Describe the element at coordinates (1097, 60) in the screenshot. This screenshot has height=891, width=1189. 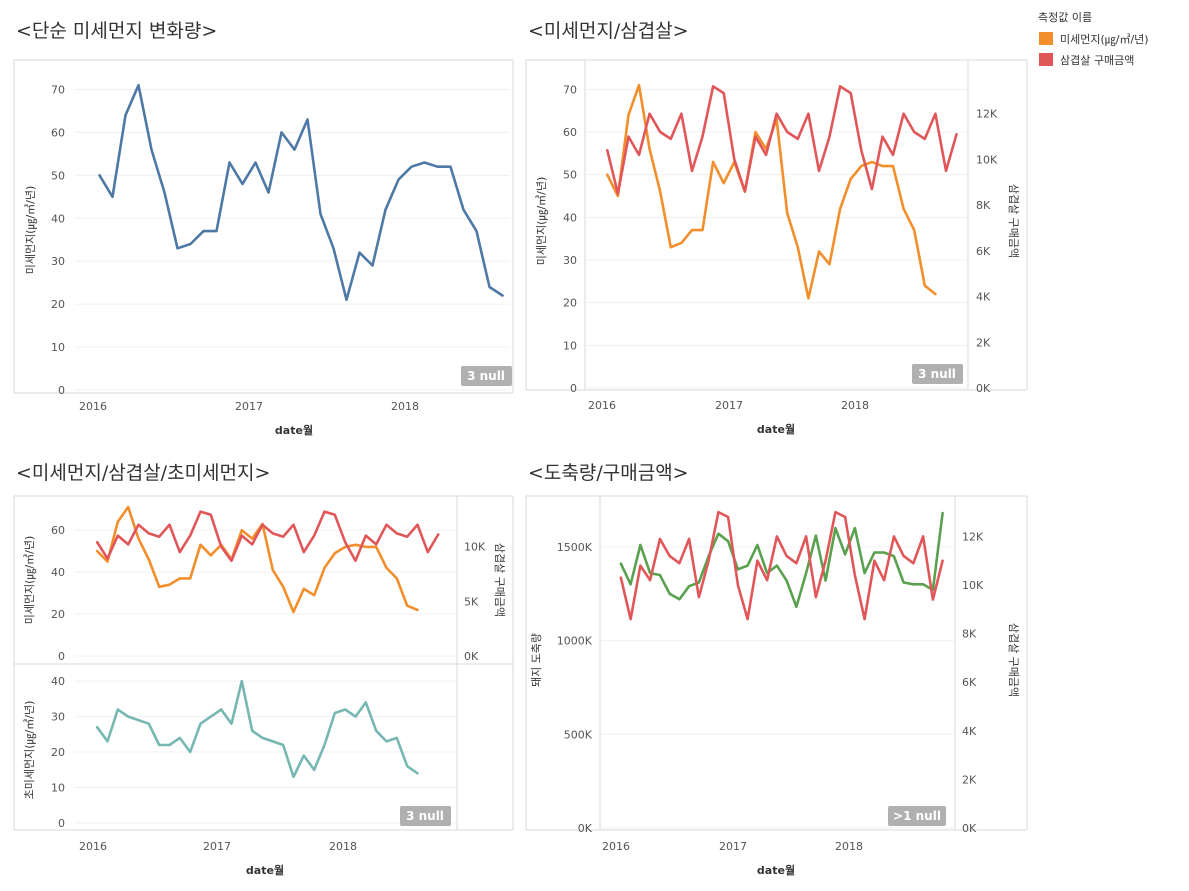
I see `legend-label-pork: 삼겹살 구매금액` at that location.